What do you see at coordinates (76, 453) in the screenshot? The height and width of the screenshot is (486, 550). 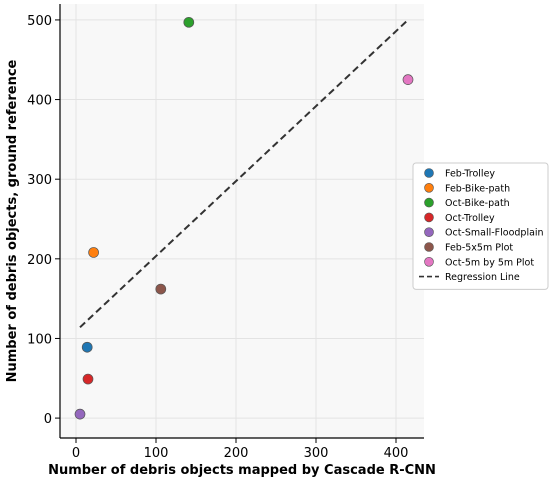 I see `x-tick-label: 0` at bounding box center [76, 453].